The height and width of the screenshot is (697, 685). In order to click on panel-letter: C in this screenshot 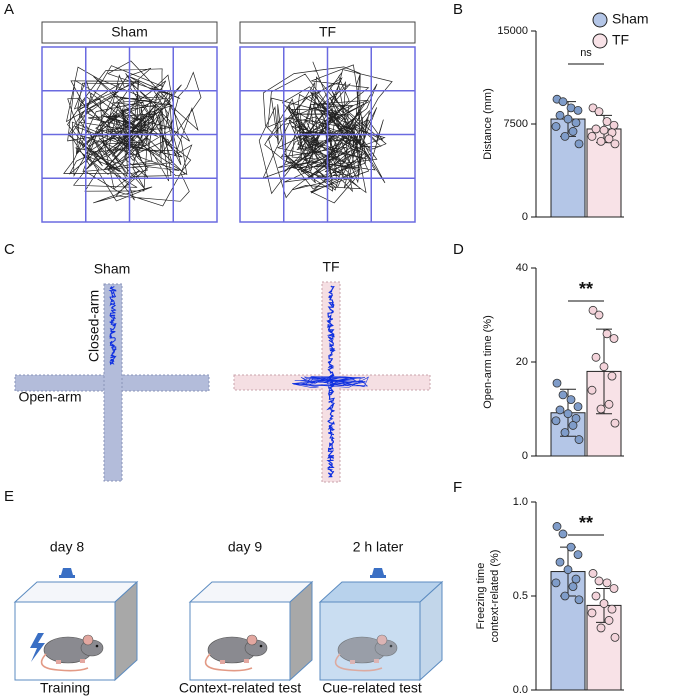, I will do `click(9, 249)`.